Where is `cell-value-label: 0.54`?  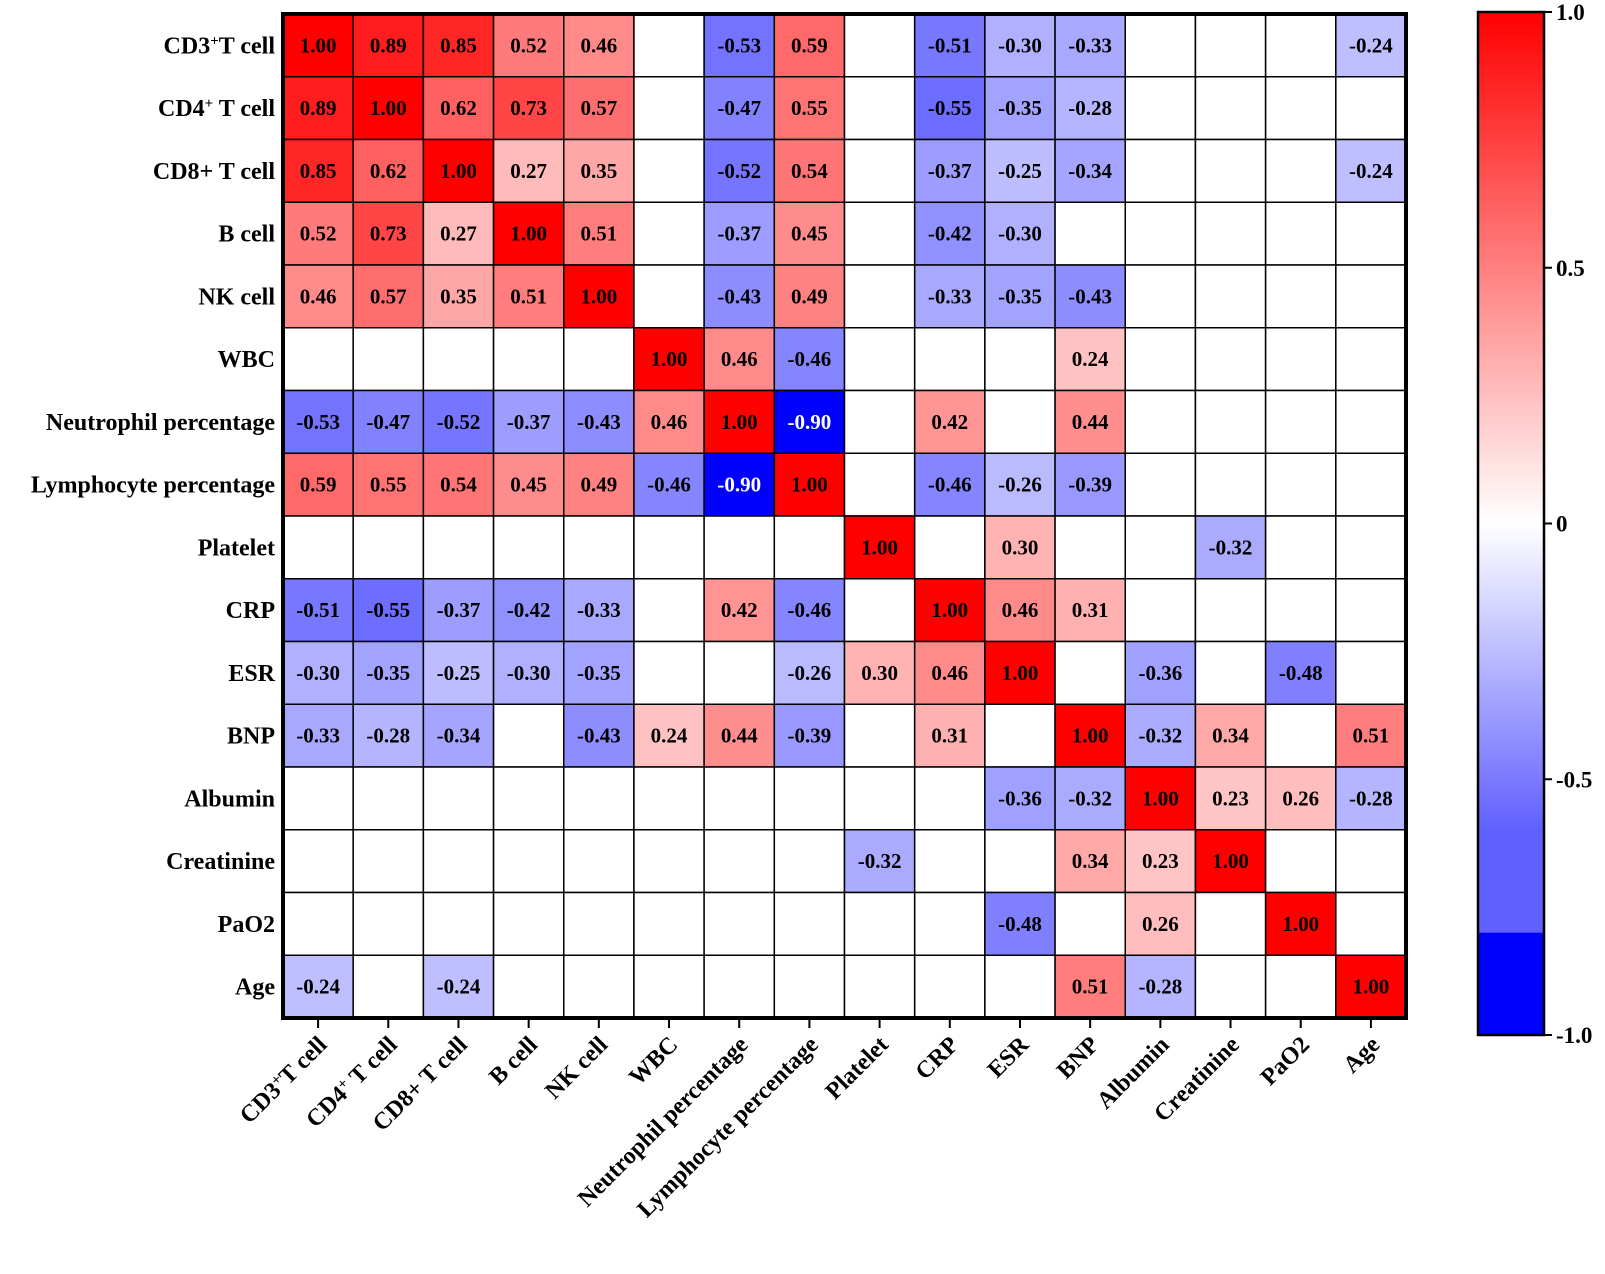
cell-value-label: 0.54 is located at coordinates (809, 171).